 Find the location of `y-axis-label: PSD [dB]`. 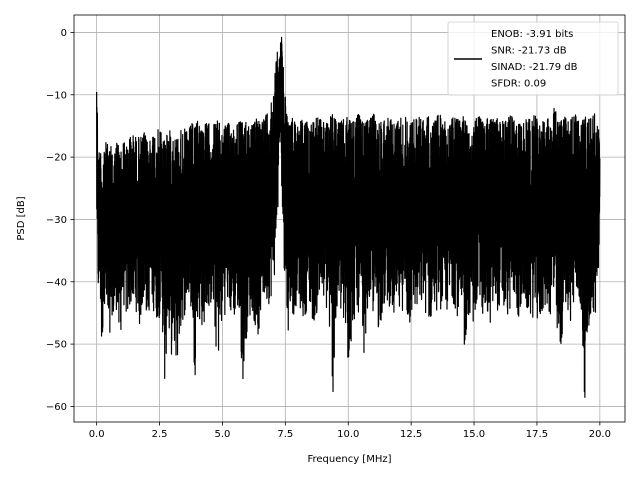

y-axis-label: PSD [dB] is located at coordinates (21, 218).